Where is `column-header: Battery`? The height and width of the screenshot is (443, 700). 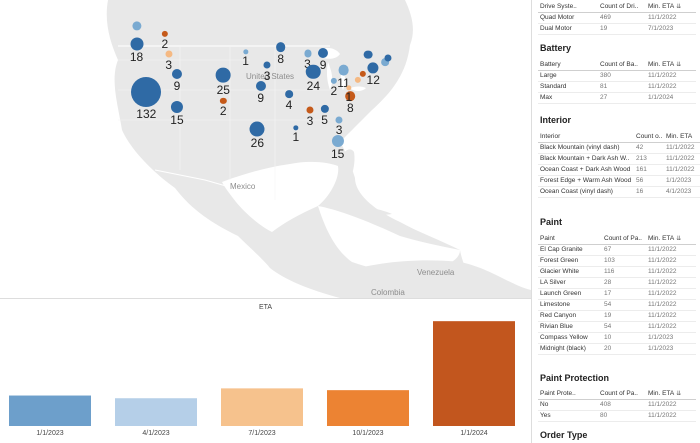 column-header: Battery is located at coordinates (568, 65).